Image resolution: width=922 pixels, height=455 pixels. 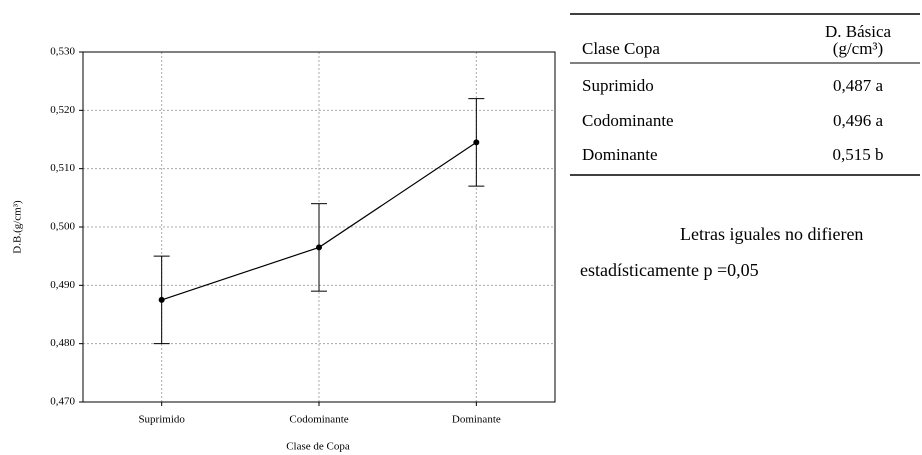 I want to click on table-cell: Codominante, so click(x=628, y=120).